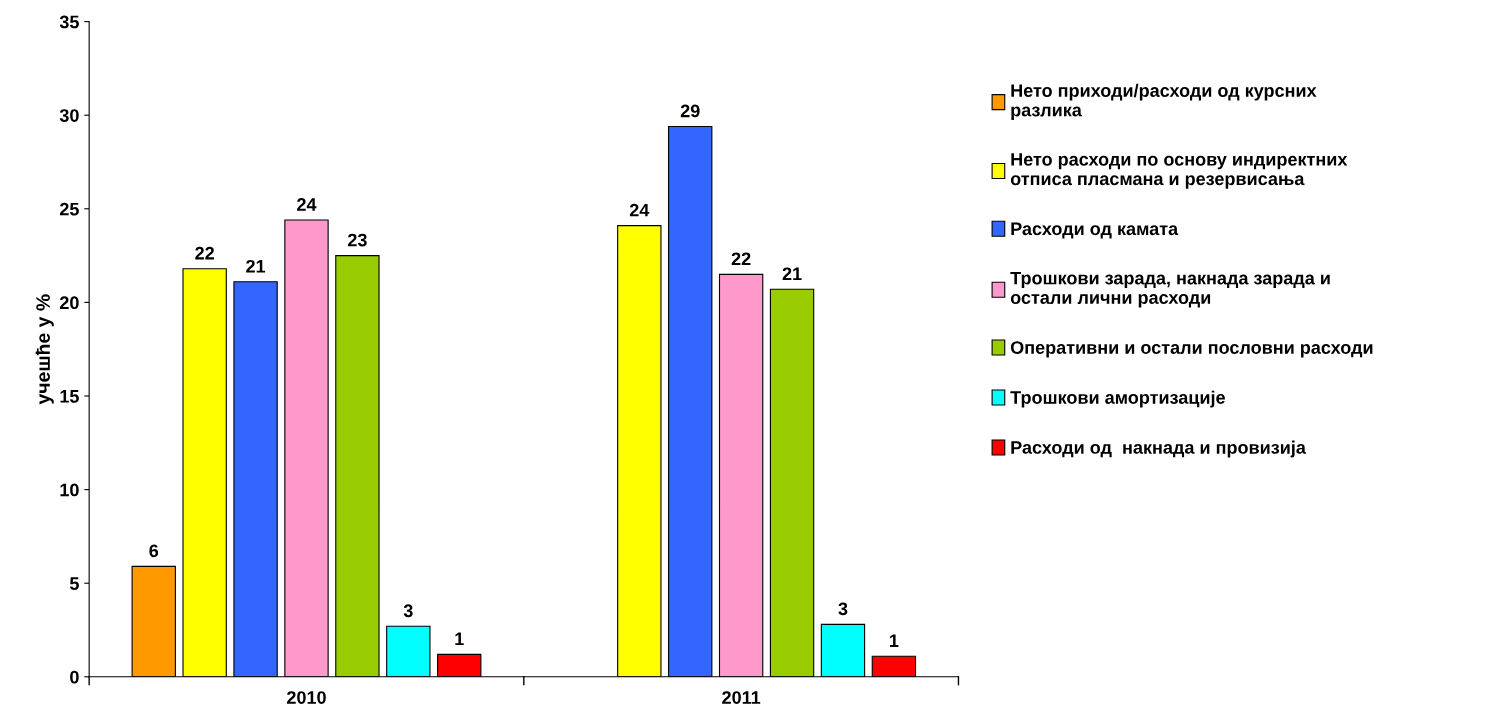 The width and height of the screenshot is (1486, 720). Describe the element at coordinates (1170, 289) in the screenshot. I see `legend-label: Трошкови зарада, накнада зарада и остали лични расходи` at that location.